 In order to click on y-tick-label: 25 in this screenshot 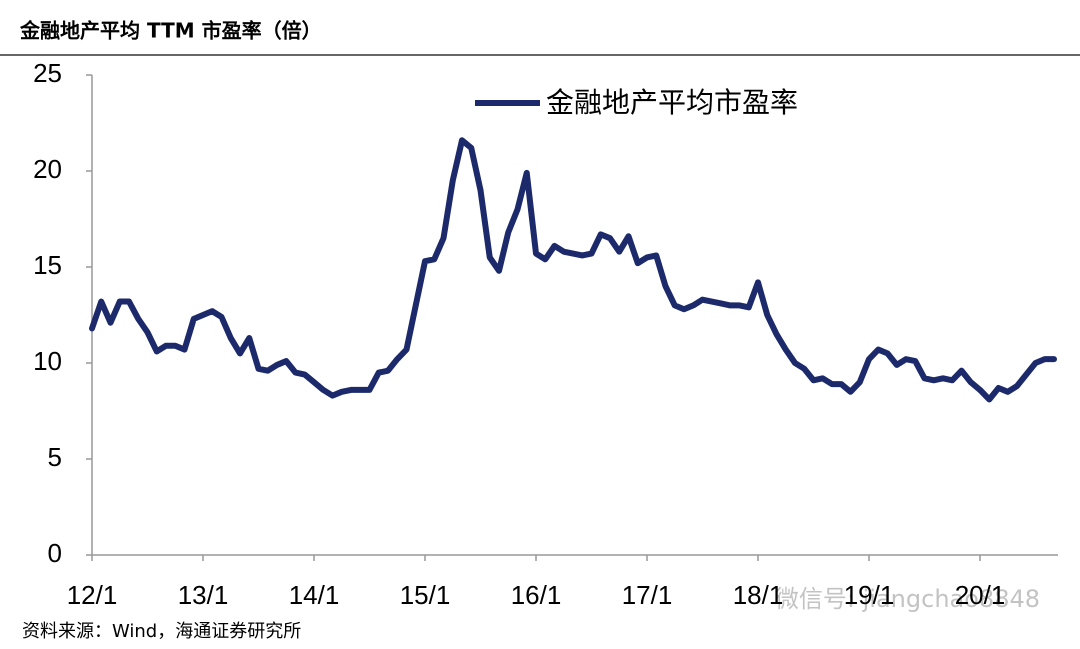, I will do `click(47, 73)`.